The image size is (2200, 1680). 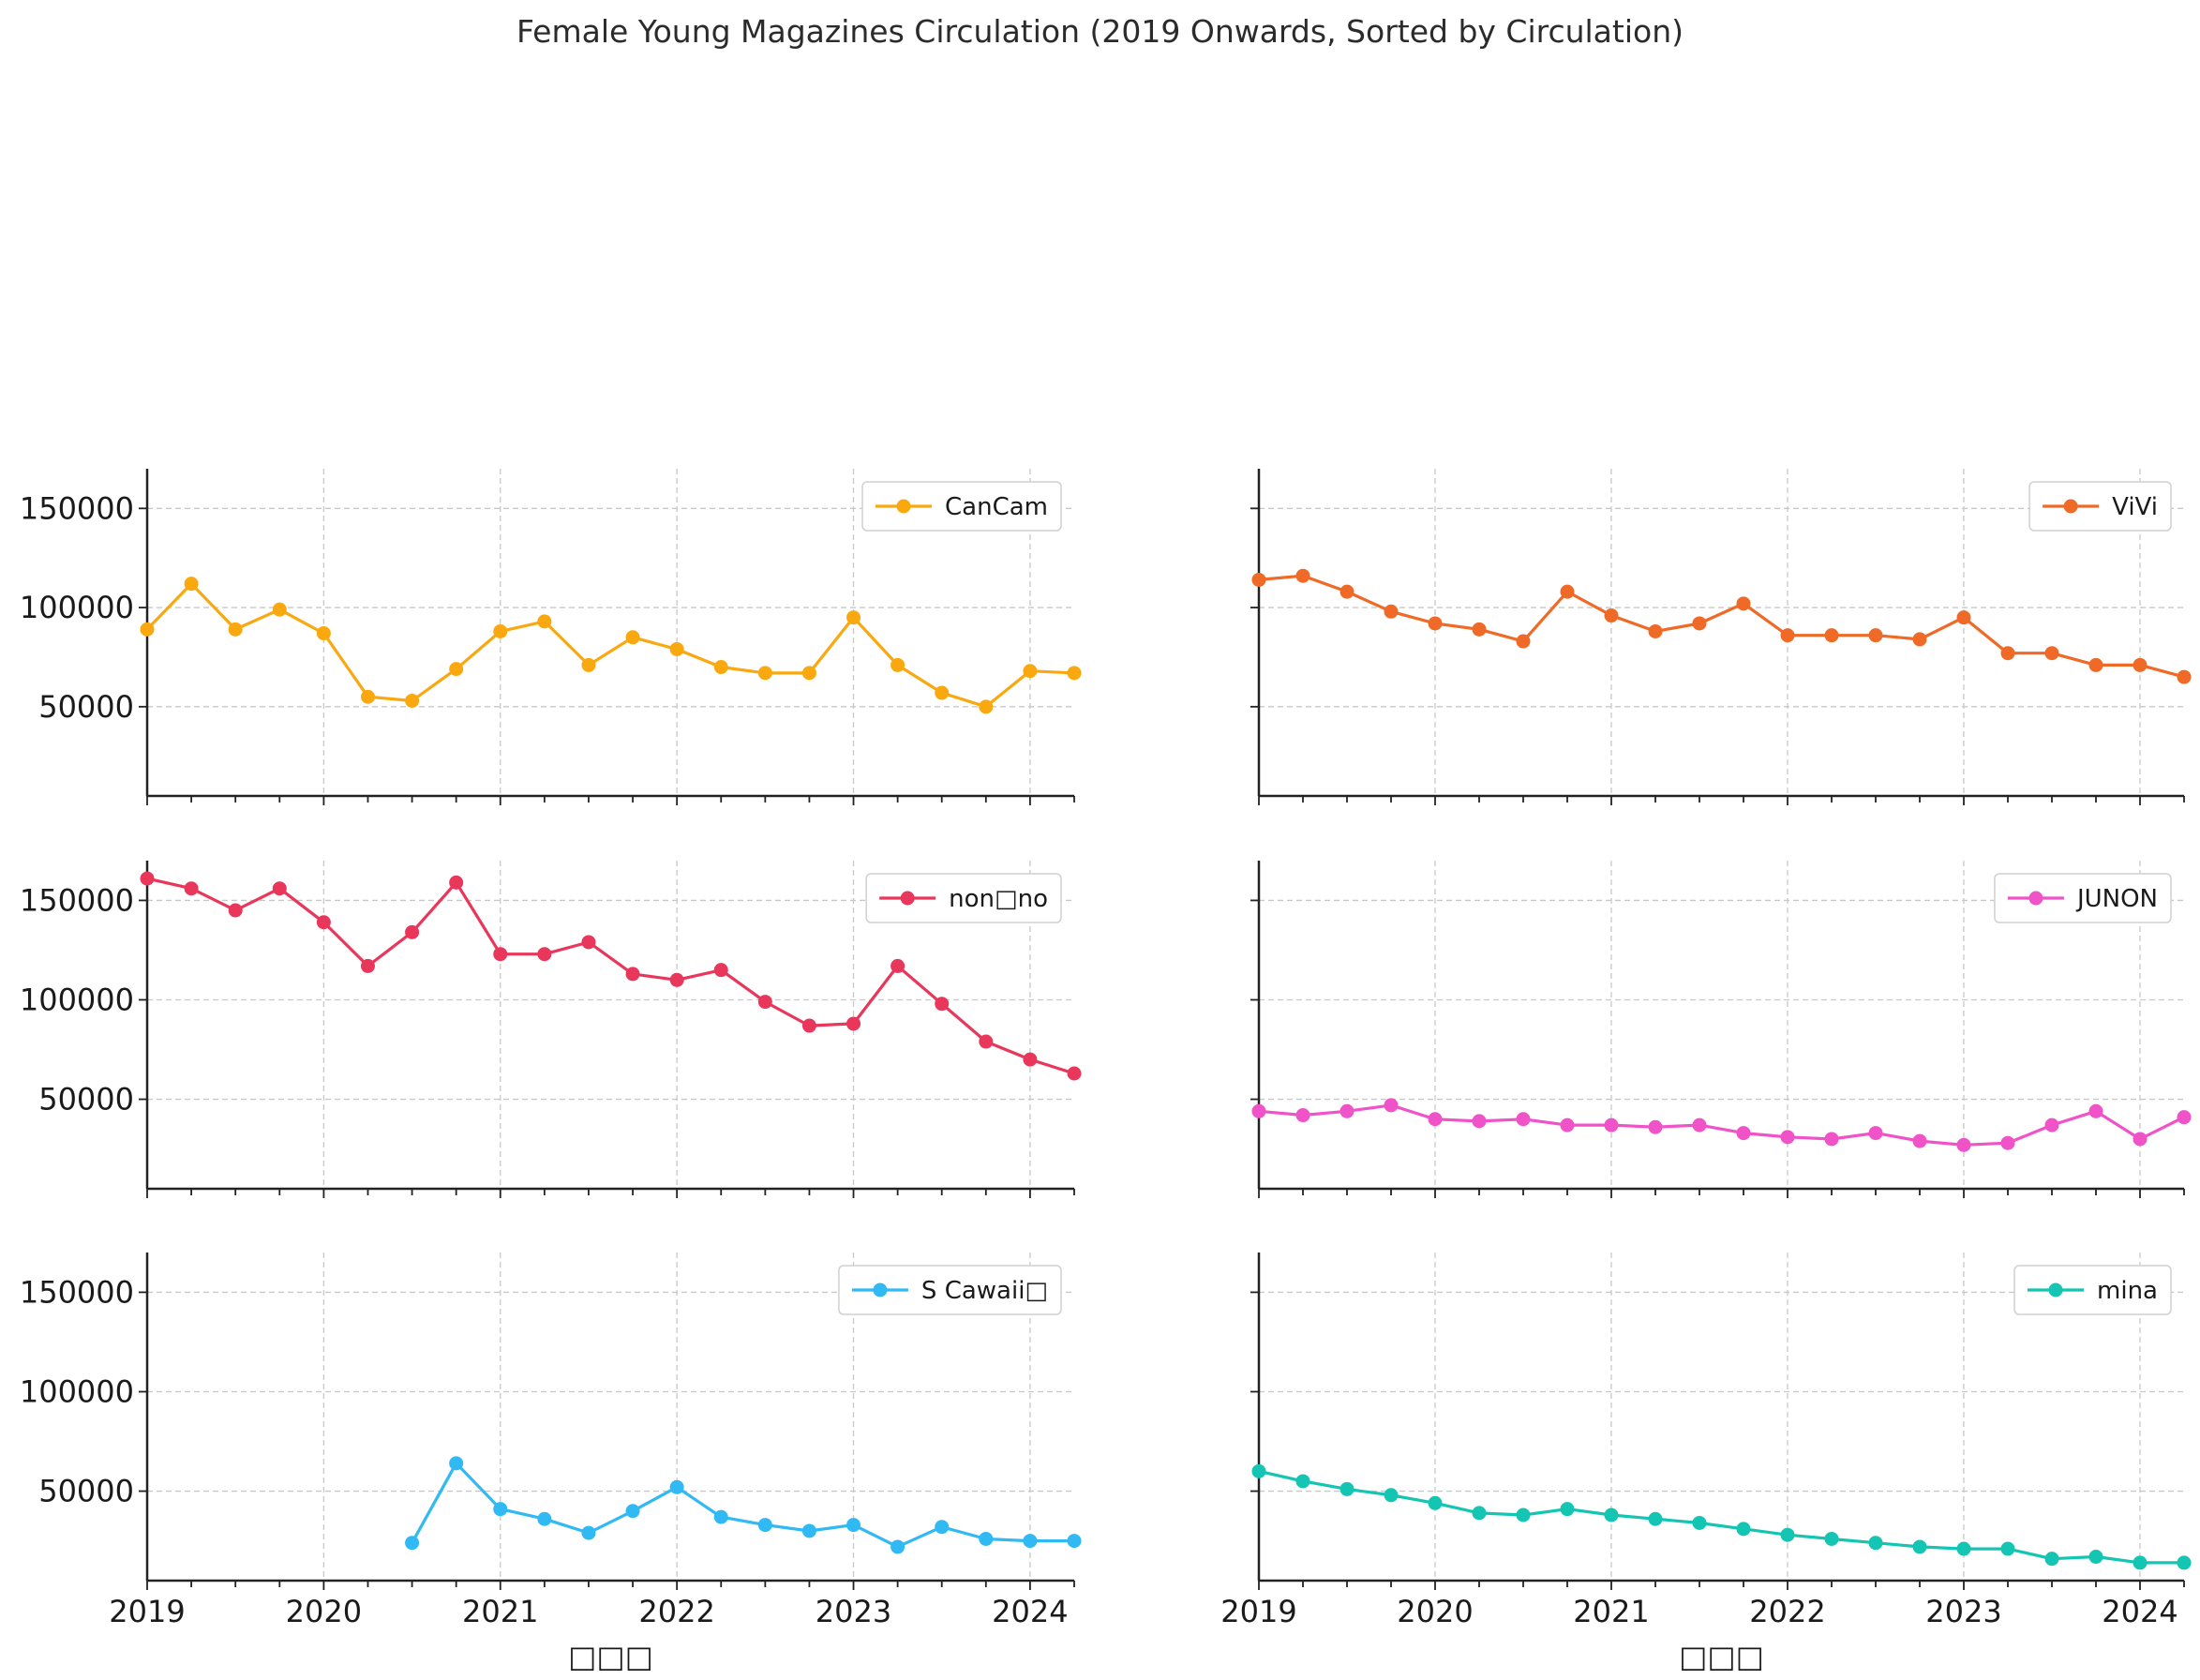 What do you see at coordinates (2128, 1291) in the screenshot?
I see `legend-label: mina` at bounding box center [2128, 1291].